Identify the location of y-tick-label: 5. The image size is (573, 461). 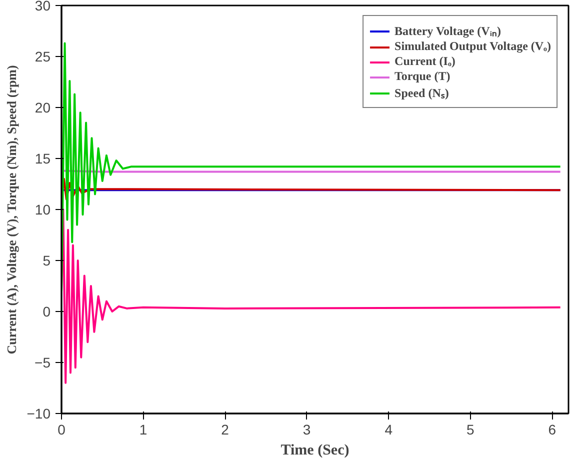
(46, 260).